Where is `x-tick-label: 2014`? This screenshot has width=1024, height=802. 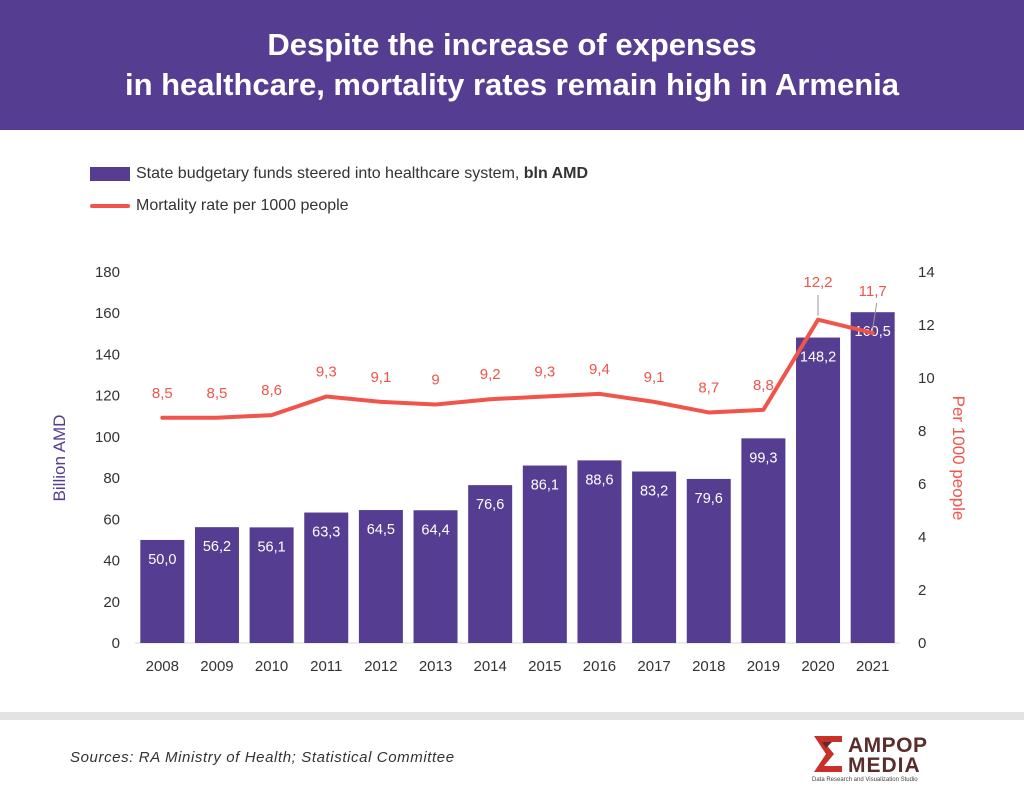
x-tick-label: 2014 is located at coordinates (489, 666).